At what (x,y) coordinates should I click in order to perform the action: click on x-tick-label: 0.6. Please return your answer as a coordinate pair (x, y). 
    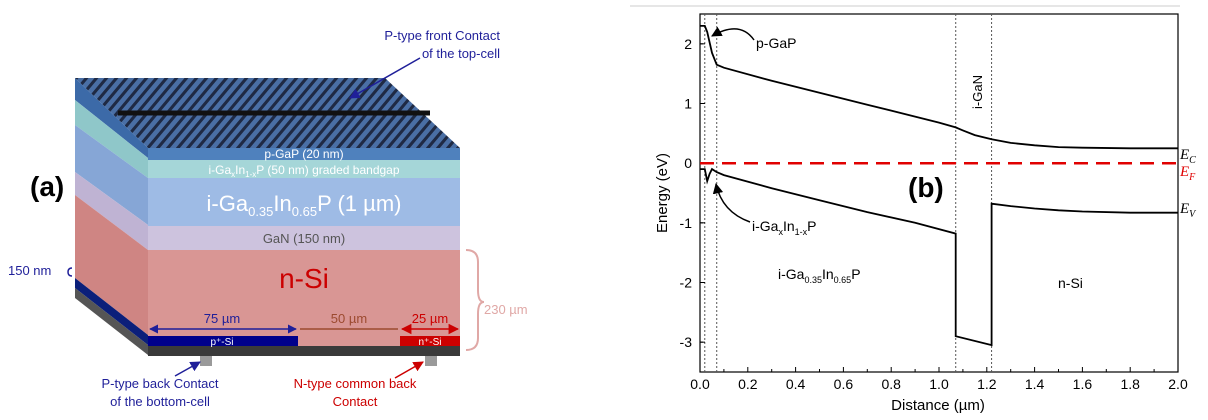
    Looking at the image, I should click on (844, 384).